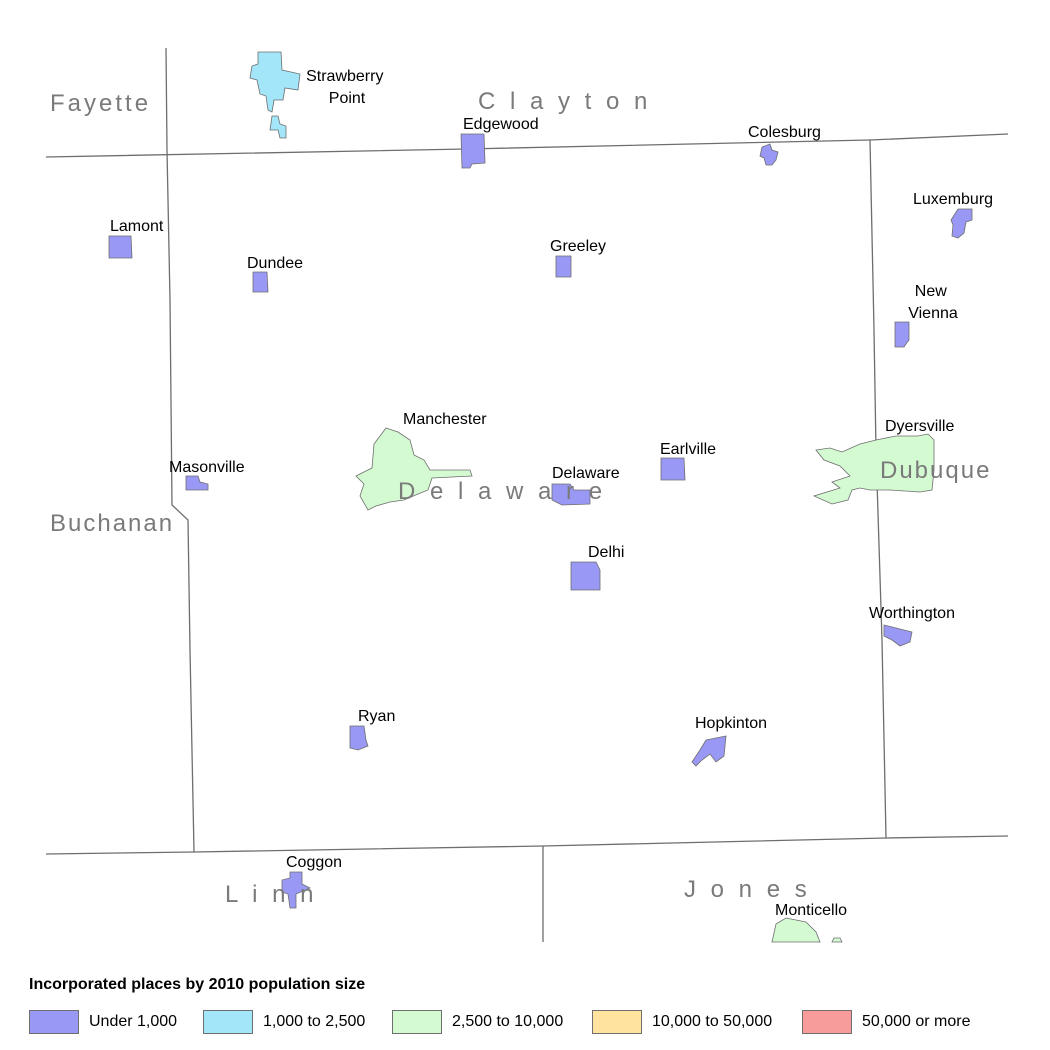 Image resolution: width=1050 pixels, height=1050 pixels. Describe the element at coordinates (502, 491) in the screenshot. I see `county-label-delaware: D e l a w a r e` at that location.